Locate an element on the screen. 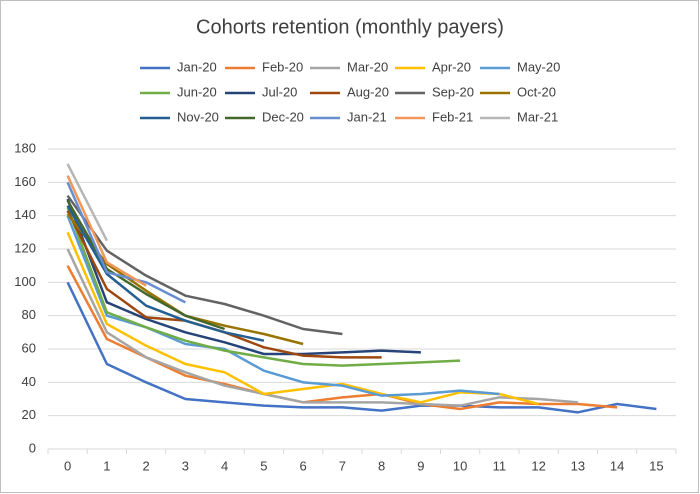 The image size is (700, 494). x-tick-label: 11 is located at coordinates (500, 465).